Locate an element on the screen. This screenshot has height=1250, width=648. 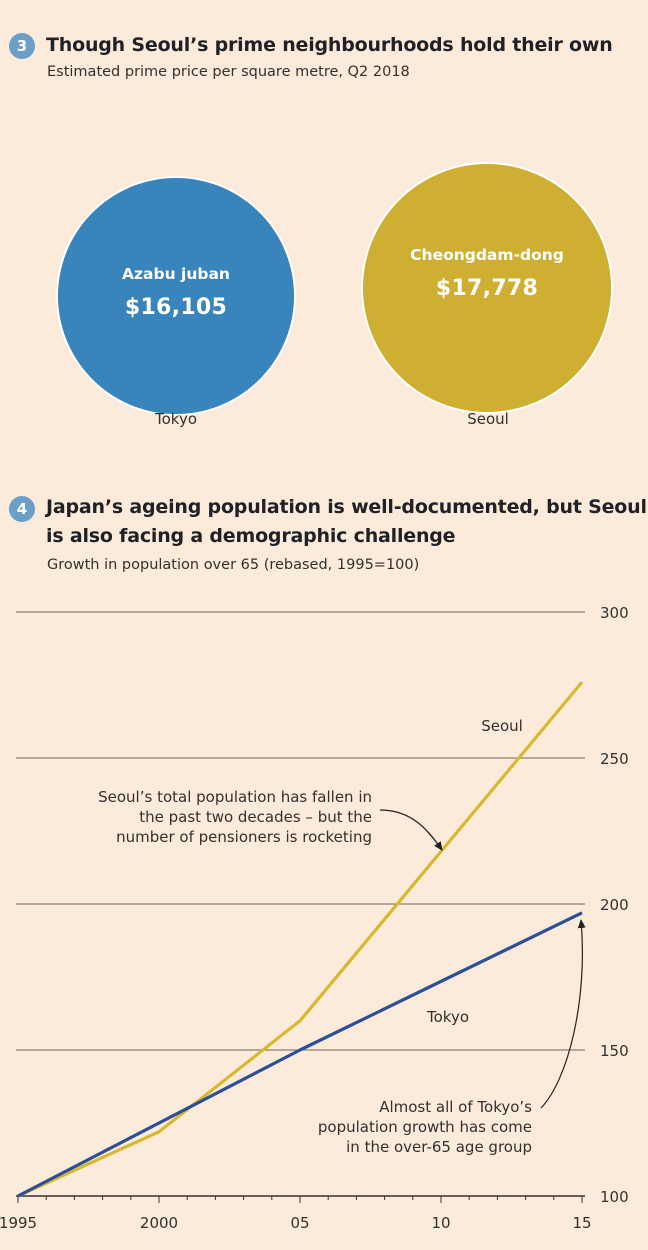
tokyo-annotation-arrow is located at coordinates (563, 1014).